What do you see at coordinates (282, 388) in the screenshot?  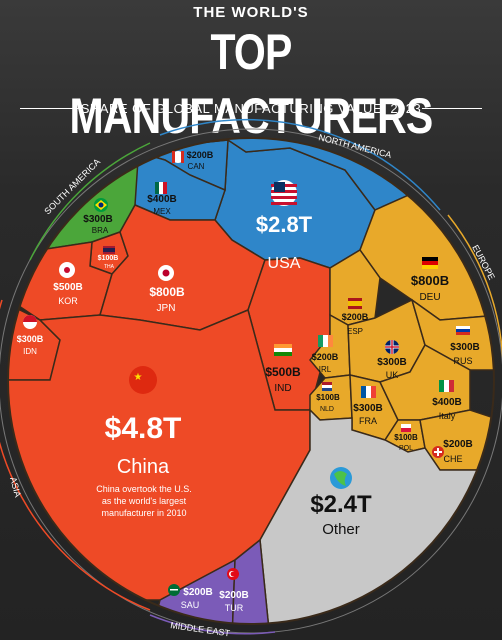 I see `name-ind: IND` at bounding box center [282, 388].